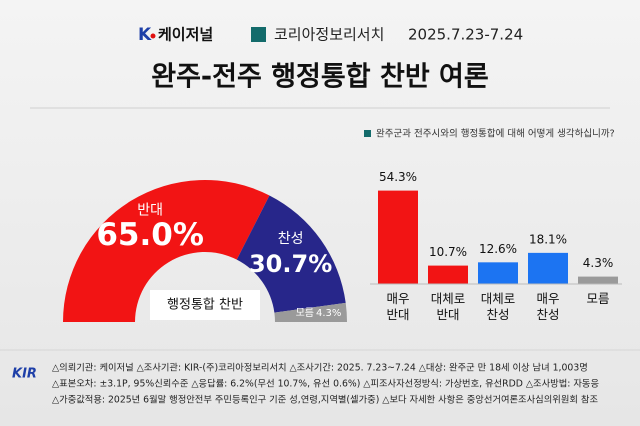 This screenshot has height=426, width=640. What do you see at coordinates (548, 239) in the screenshot?
I see `value-label: 18.1%` at bounding box center [548, 239].